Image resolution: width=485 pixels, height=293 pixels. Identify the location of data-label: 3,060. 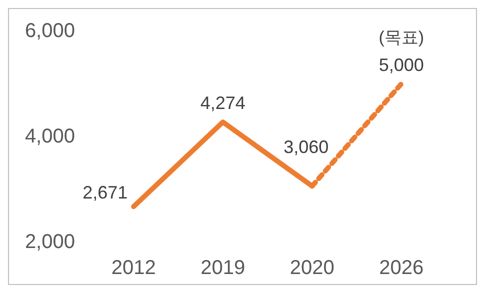
(306, 147).